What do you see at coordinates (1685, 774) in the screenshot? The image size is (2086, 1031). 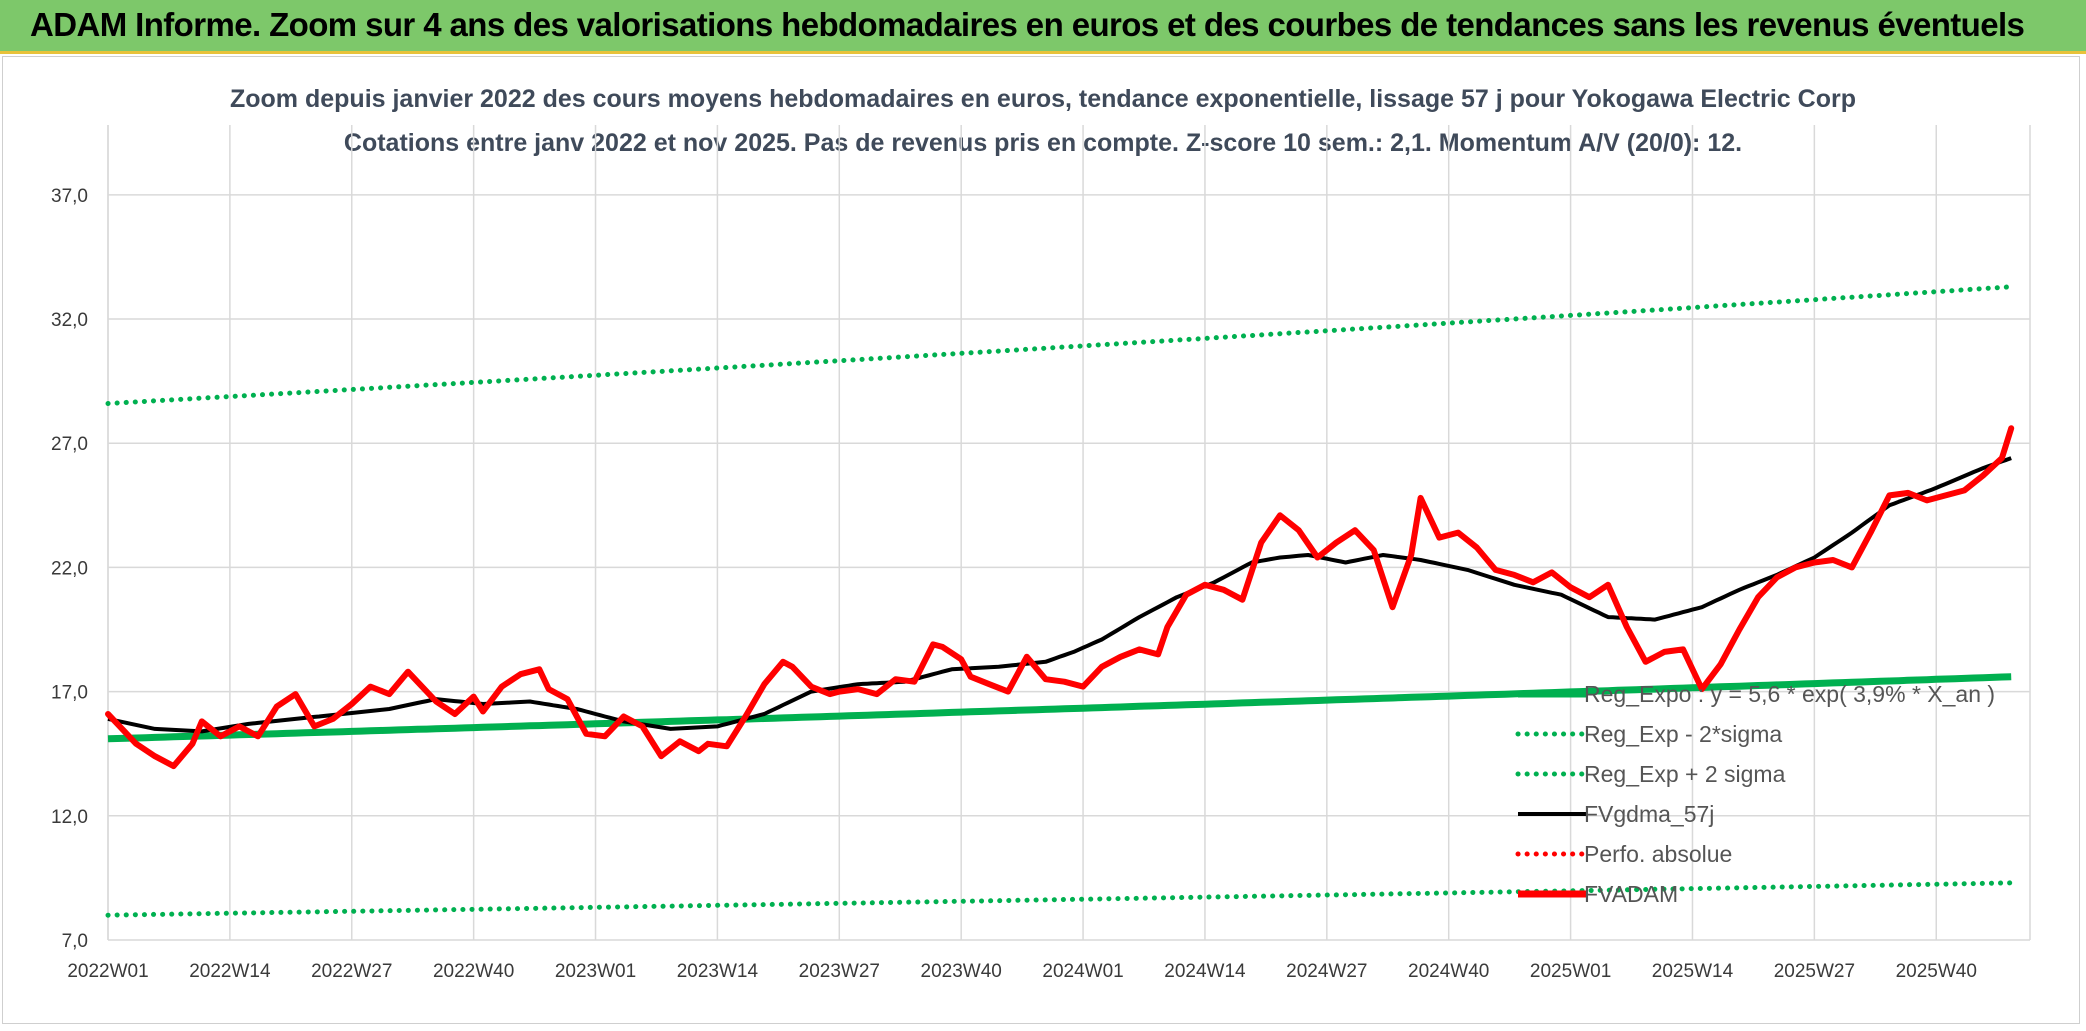 I see `legend-label-plus: Reg_Exp + 2 sigma` at bounding box center [1685, 774].